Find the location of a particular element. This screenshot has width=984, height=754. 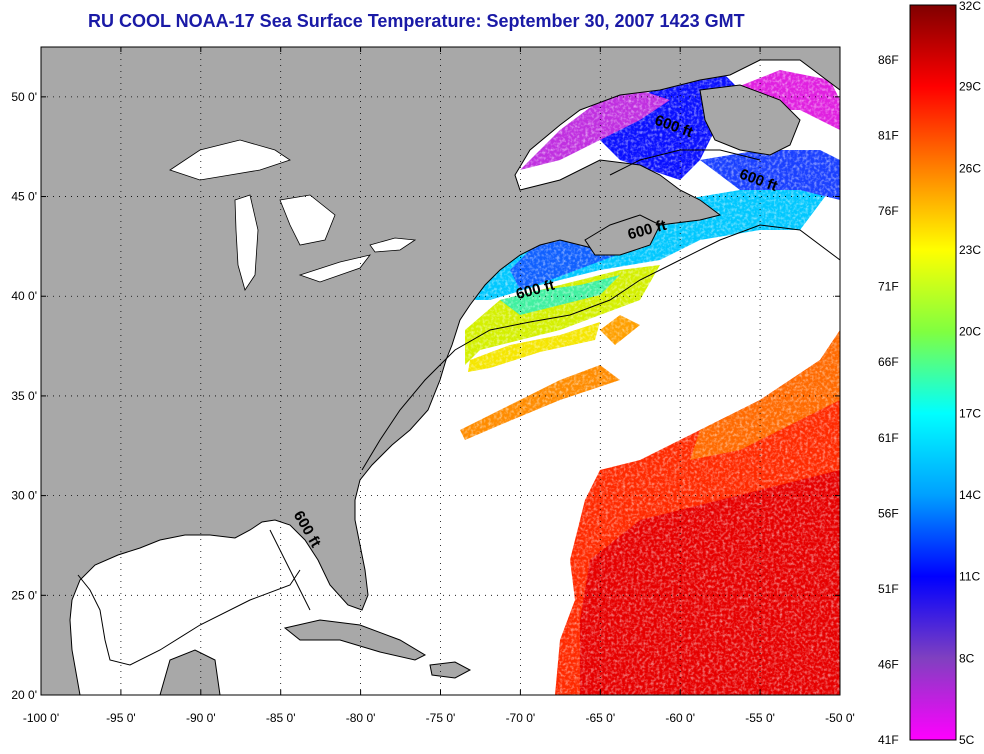

x-tick-label: -75 0' is located at coordinates (441, 718).